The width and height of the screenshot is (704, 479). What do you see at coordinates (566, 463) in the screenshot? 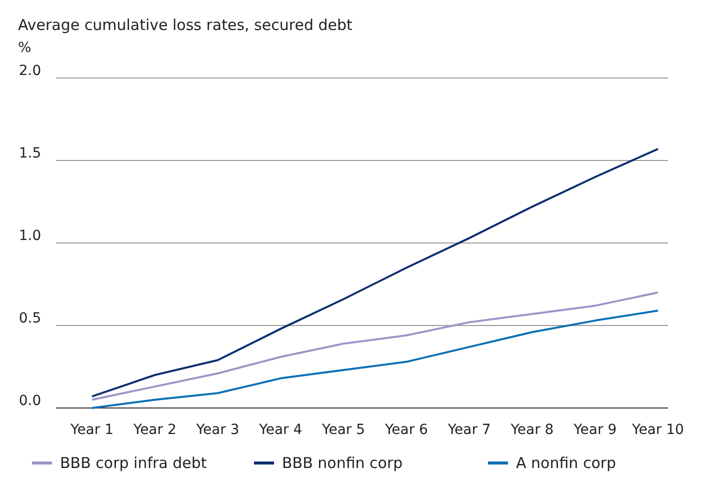
I see `legend-label: A nonfin corp` at bounding box center [566, 463].